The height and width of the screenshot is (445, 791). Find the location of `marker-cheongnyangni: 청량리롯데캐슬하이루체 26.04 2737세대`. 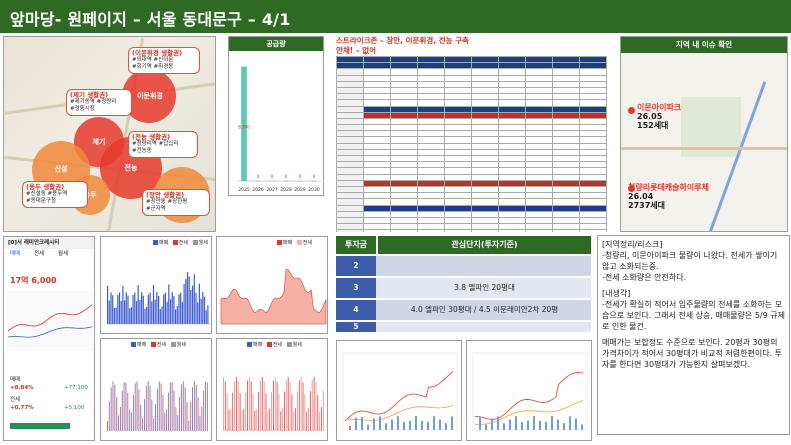

marker-cheongnyangni: 청량리롯데캐슬하이루체 26.04 2737세대 is located at coordinates (668, 196).